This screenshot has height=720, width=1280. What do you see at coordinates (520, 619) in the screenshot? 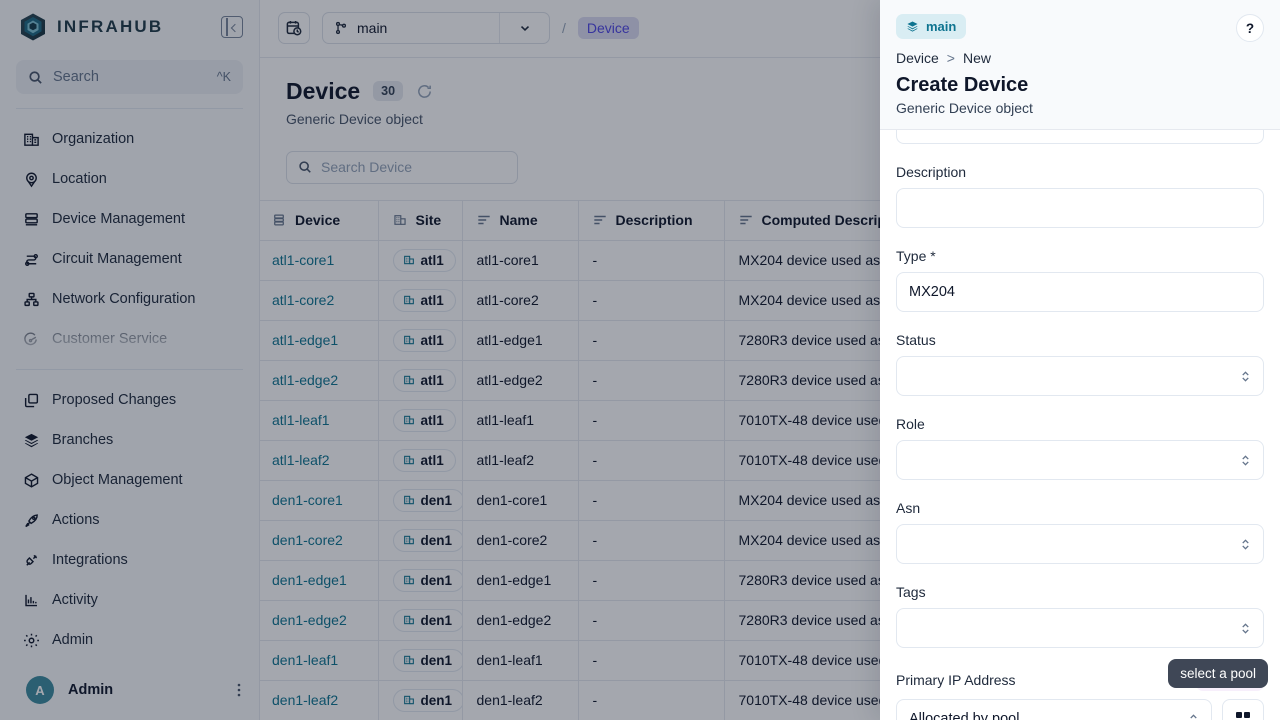
I see `cell-name: den1-edge2` at bounding box center [520, 619].